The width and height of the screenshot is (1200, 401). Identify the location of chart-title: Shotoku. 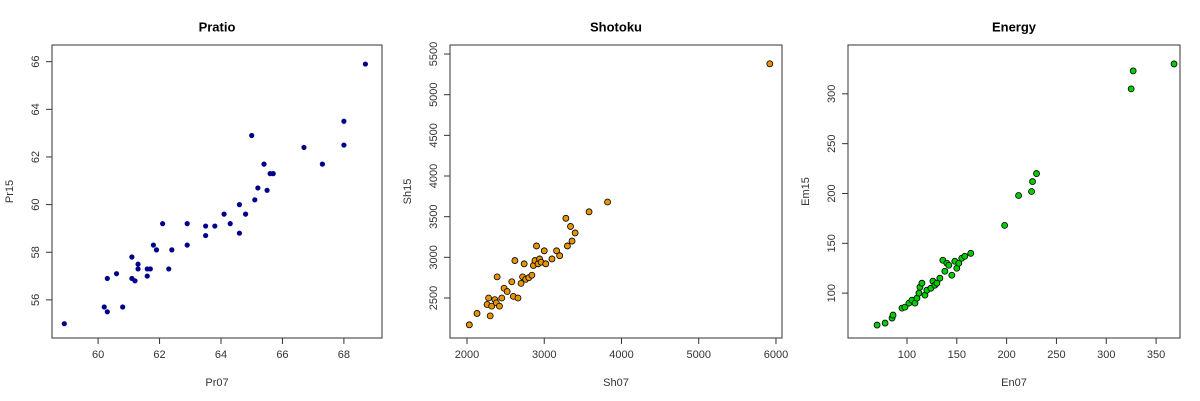
(616, 26).